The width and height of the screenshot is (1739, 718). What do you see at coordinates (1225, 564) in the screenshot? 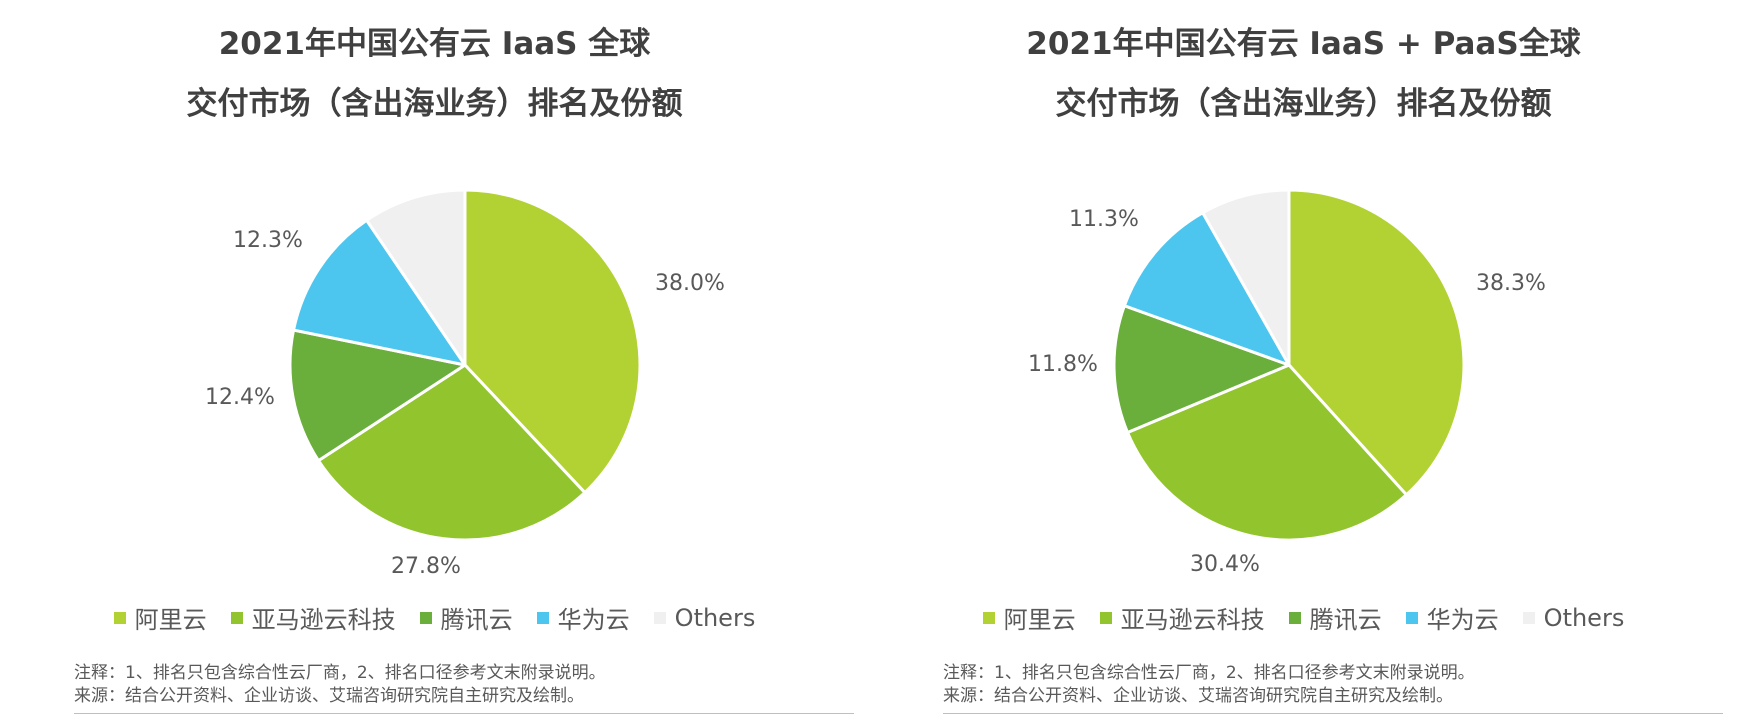
I see `data-label: 30.4%` at bounding box center [1225, 564].